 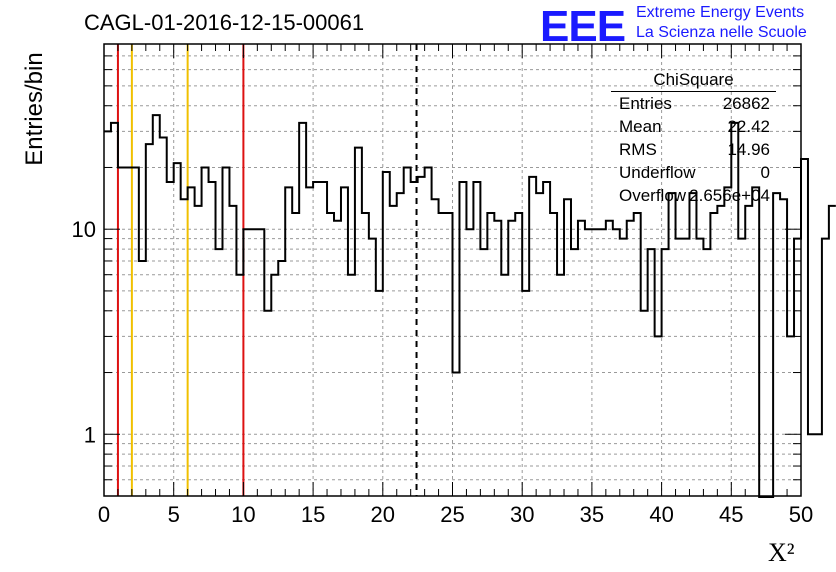 I want to click on stats-key: Overflow, so click(x=653, y=195).